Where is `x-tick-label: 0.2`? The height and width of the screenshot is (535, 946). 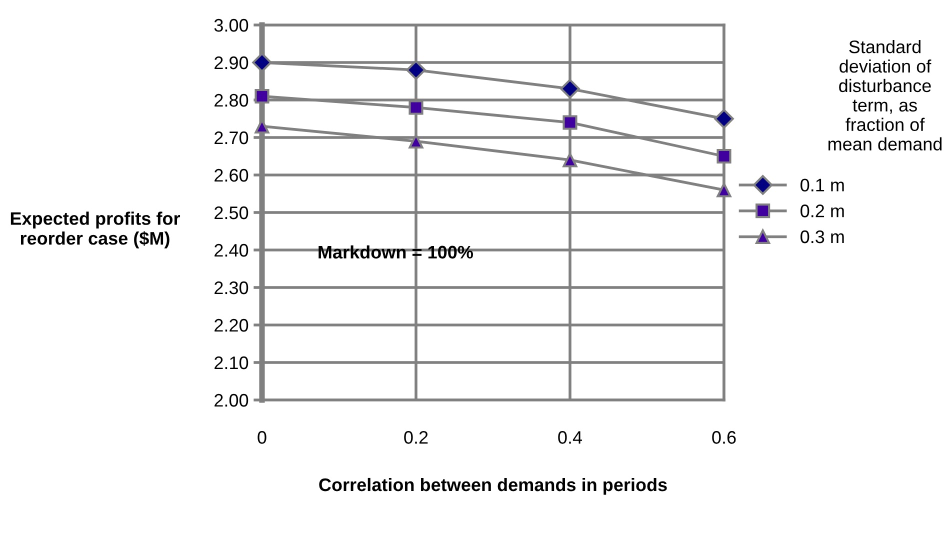
x-tick-label: 0.2 is located at coordinates (416, 437).